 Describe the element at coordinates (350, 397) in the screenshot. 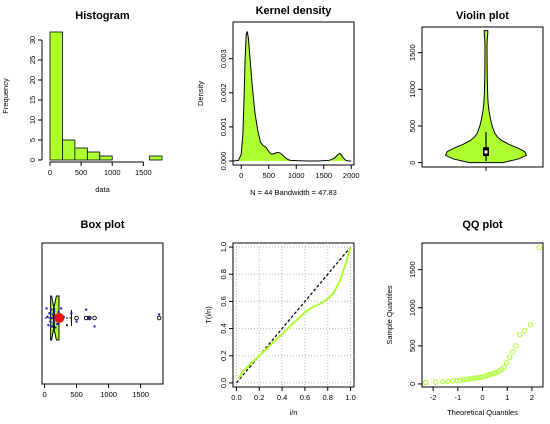

I see `x-tick-label: 1.0` at that location.